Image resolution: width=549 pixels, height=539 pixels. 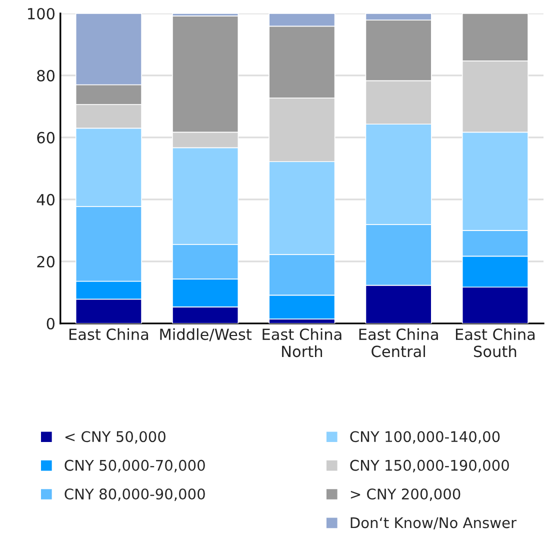 What do you see at coordinates (429, 466) in the screenshot?
I see `legend-label: CNY 150,000-190,000` at bounding box center [429, 466].